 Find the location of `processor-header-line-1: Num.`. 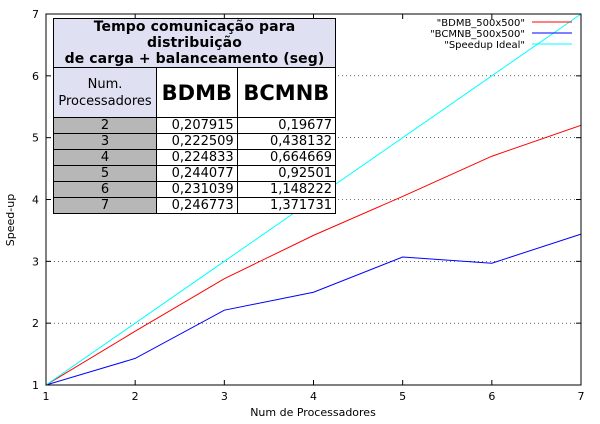

processor-header-line-1: Num. is located at coordinates (105, 84).